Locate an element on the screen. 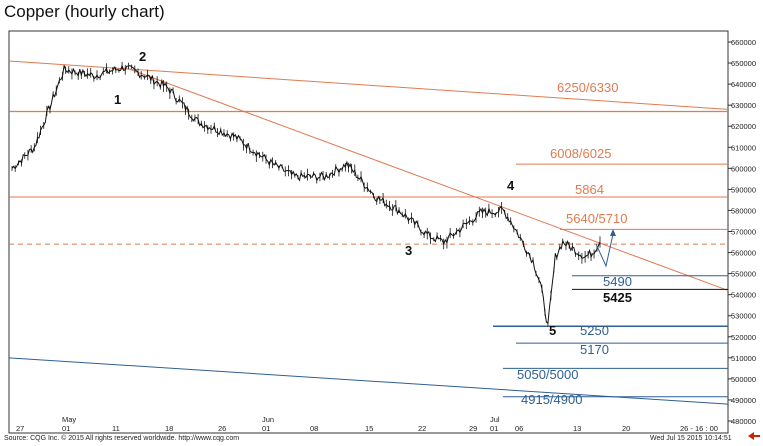 The image size is (763, 446). resistance-label-5640: 5640/5710 is located at coordinates (596, 218).